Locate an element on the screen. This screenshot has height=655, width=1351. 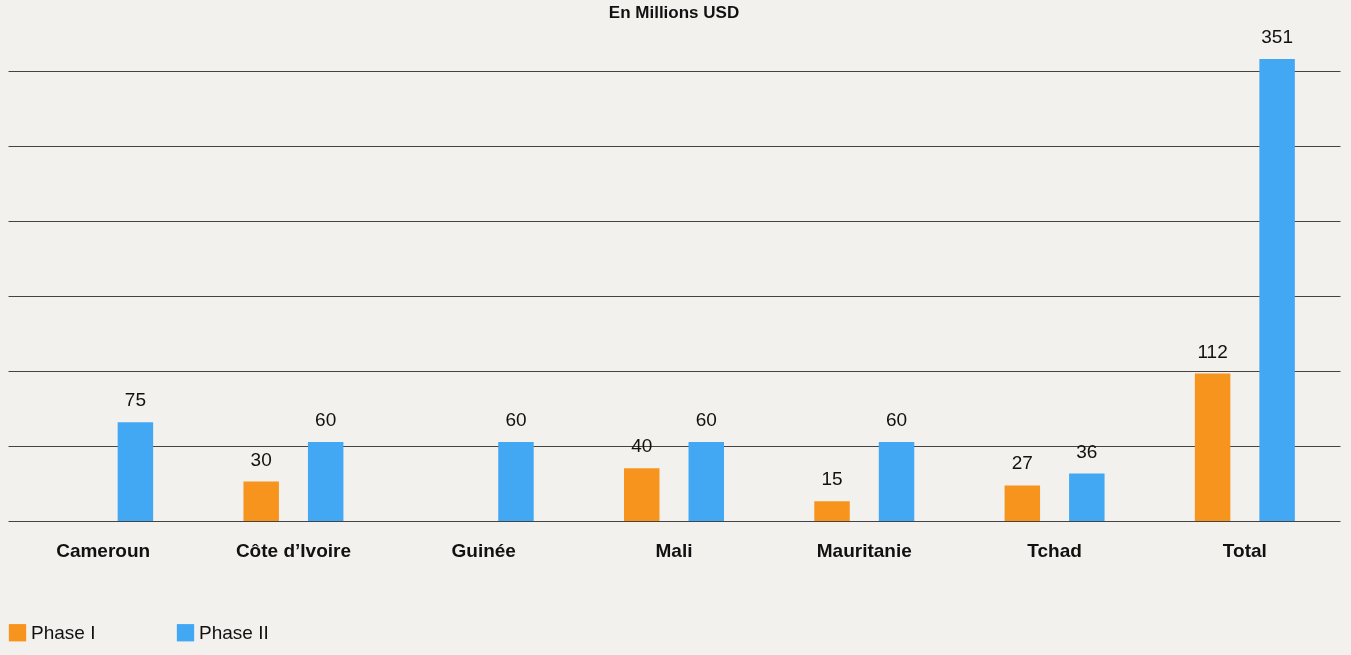
chart-title: En Millions USD is located at coordinates (674, 12).